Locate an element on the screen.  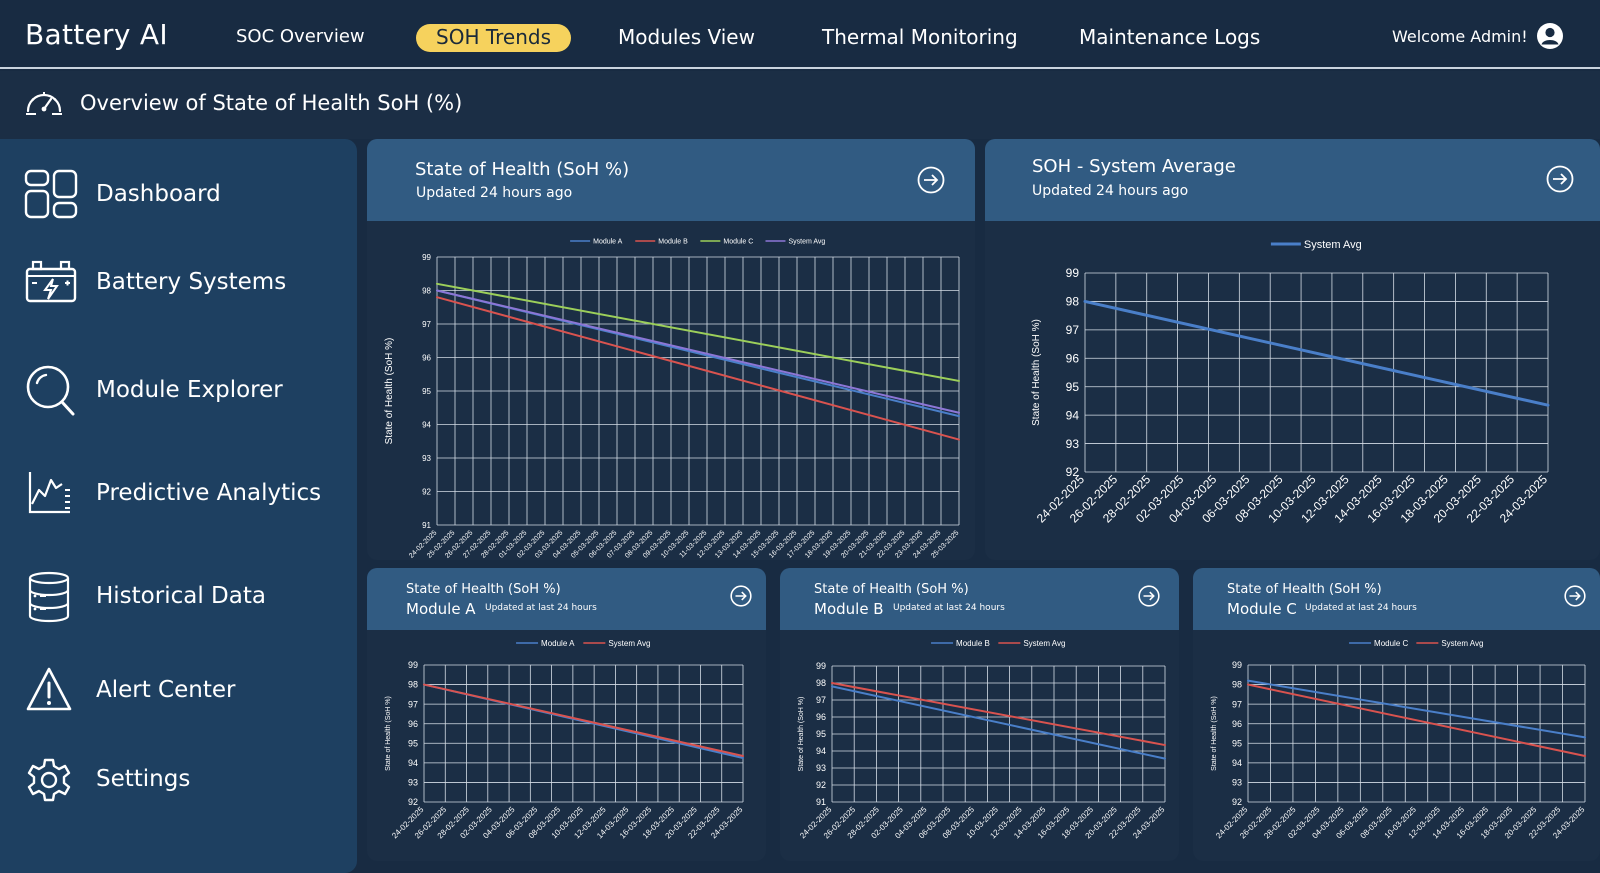
series-line-module-b is located at coordinates (698, 368).